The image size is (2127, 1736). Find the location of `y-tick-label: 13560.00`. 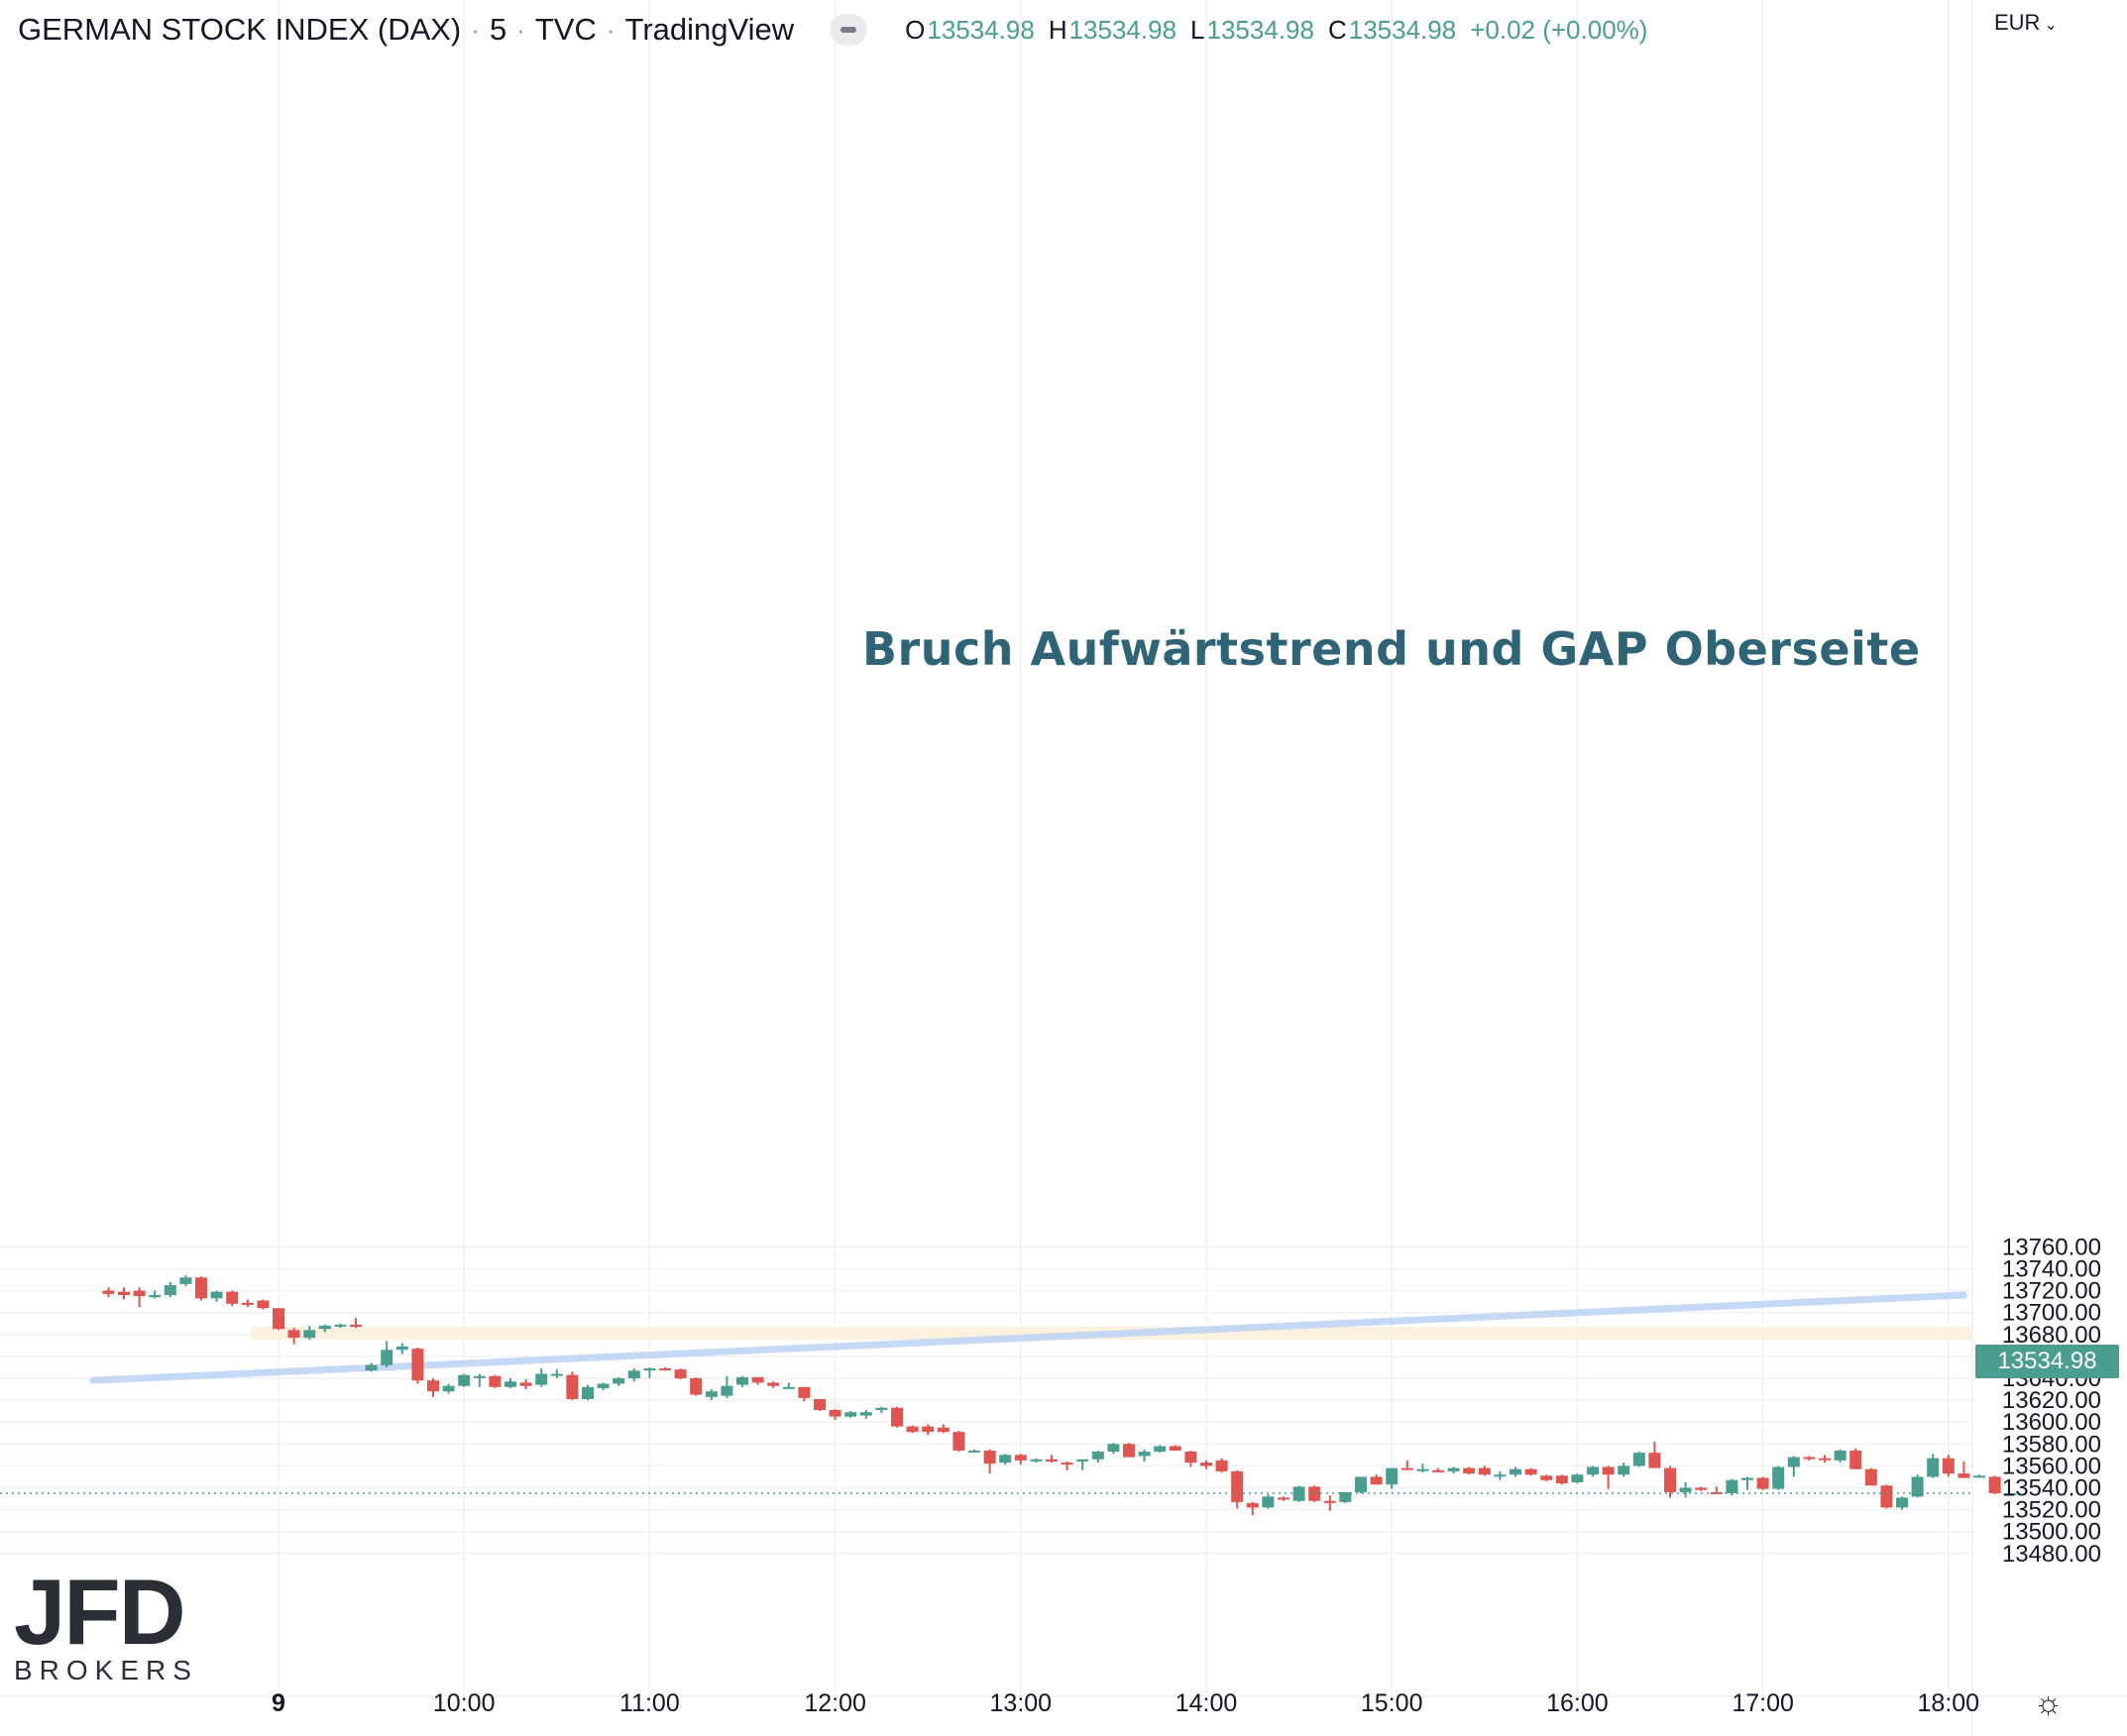

y-tick-label: 13560.00 is located at coordinates (2052, 1466).